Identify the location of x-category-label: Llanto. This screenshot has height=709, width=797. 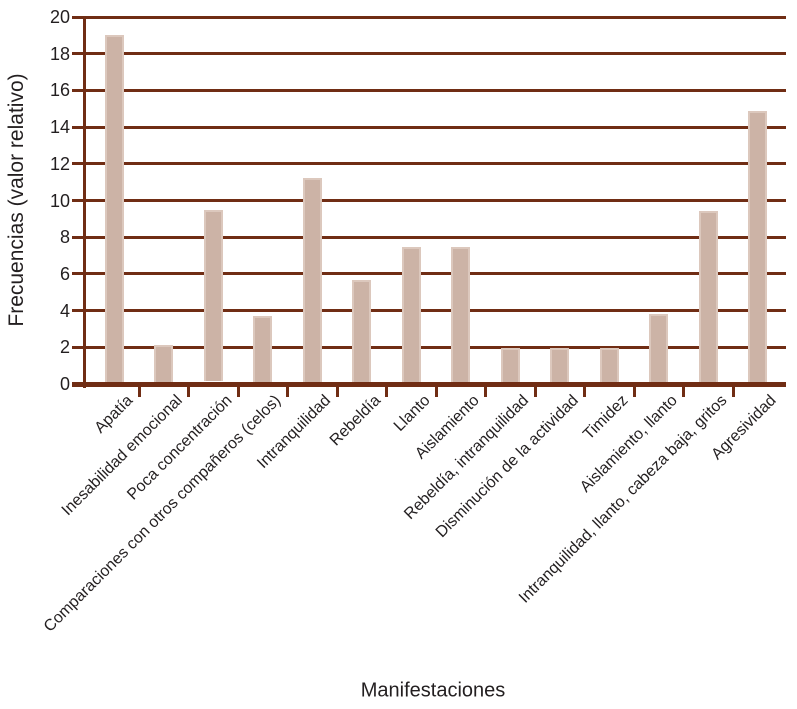
(412, 413).